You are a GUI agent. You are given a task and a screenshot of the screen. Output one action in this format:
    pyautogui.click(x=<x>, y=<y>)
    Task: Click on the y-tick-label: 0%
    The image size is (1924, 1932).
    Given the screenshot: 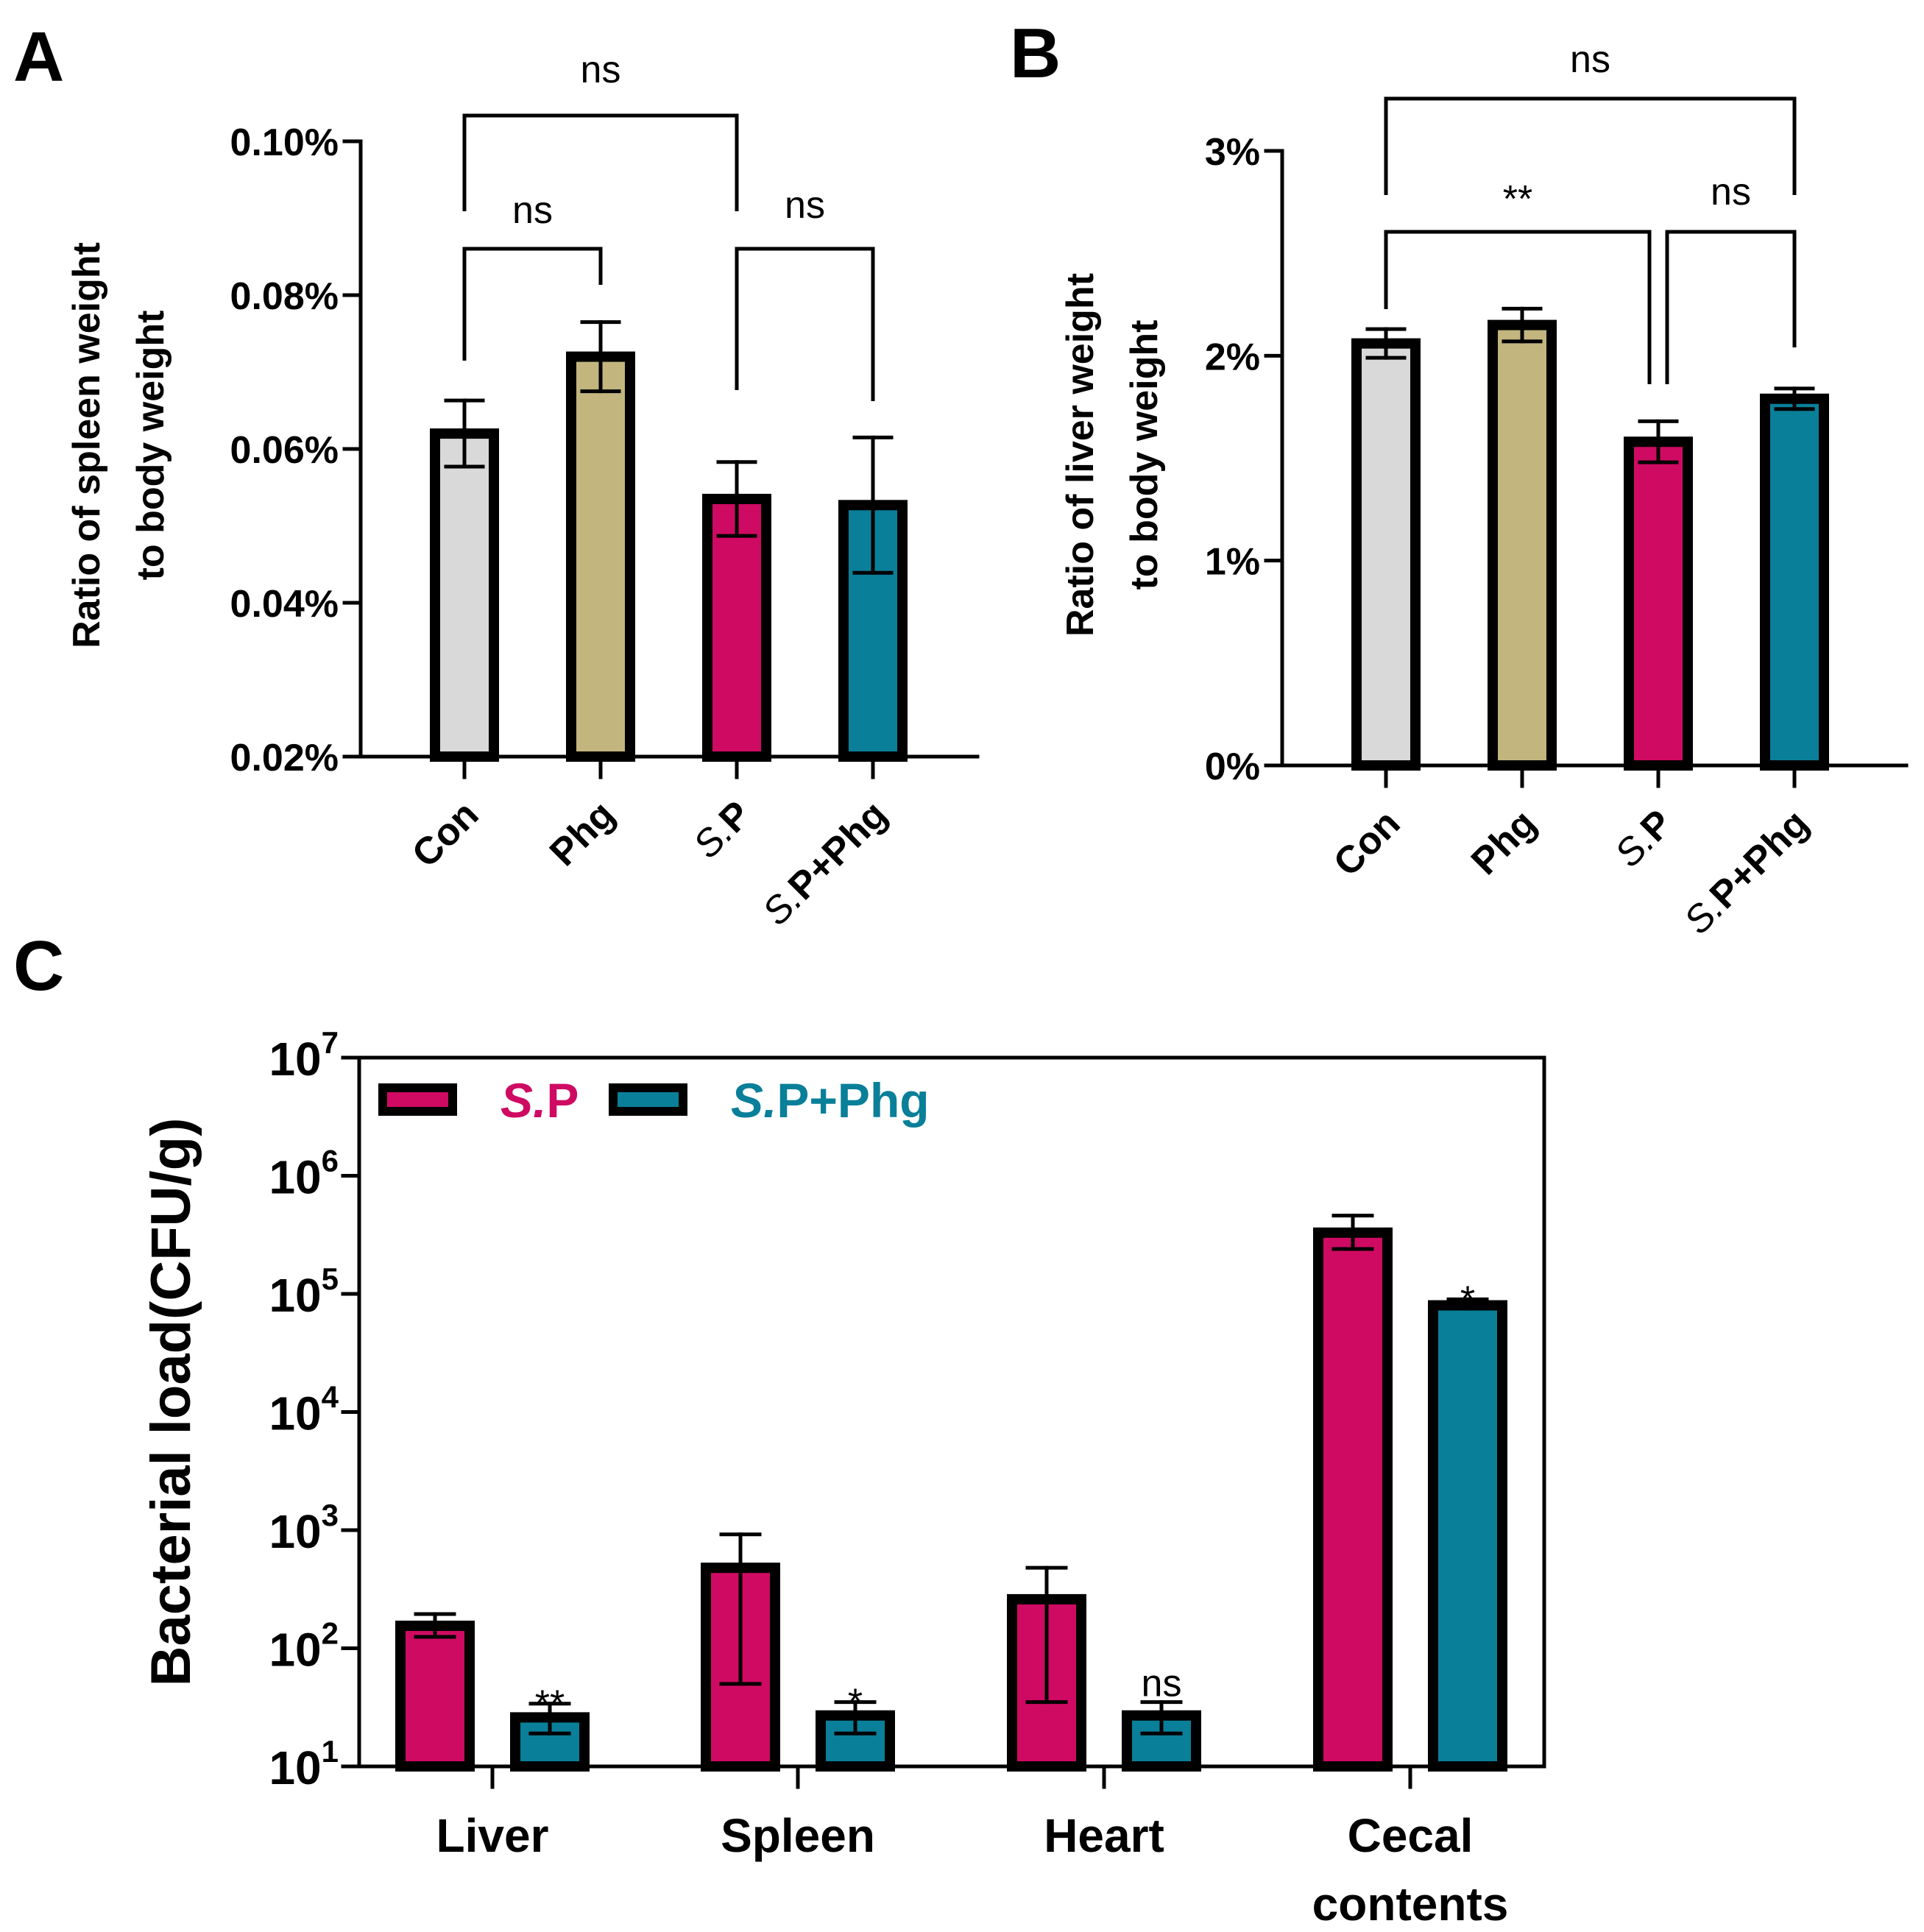 What is the action you would take?
    pyautogui.click(x=1232, y=767)
    